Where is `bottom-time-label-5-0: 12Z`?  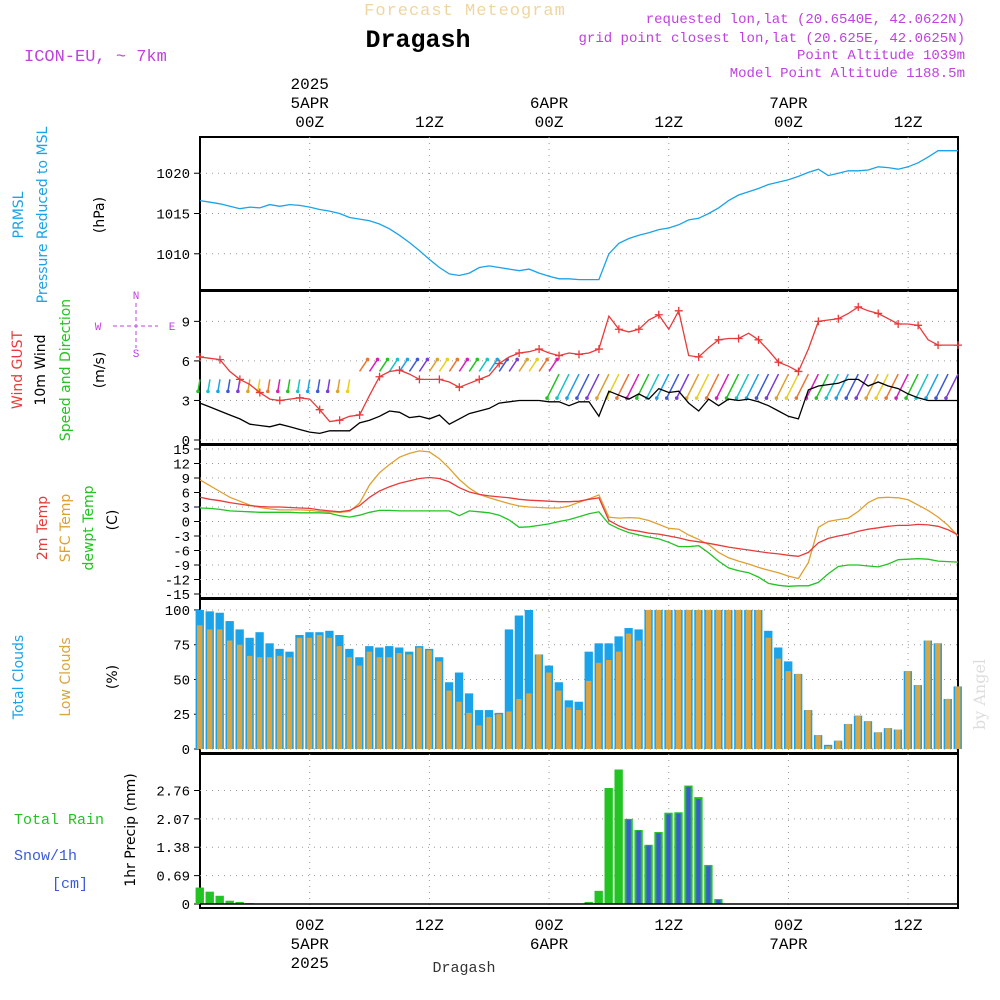 bottom-time-label-5-0: 12Z is located at coordinates (908, 926).